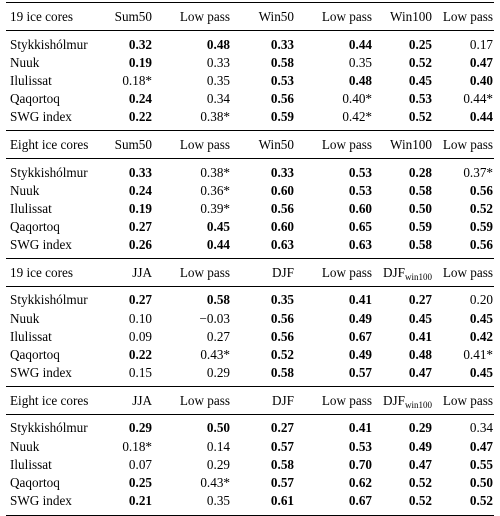  What do you see at coordinates (215, 190) in the screenshot?
I see `correlation-value: 0.36*` at bounding box center [215, 190].